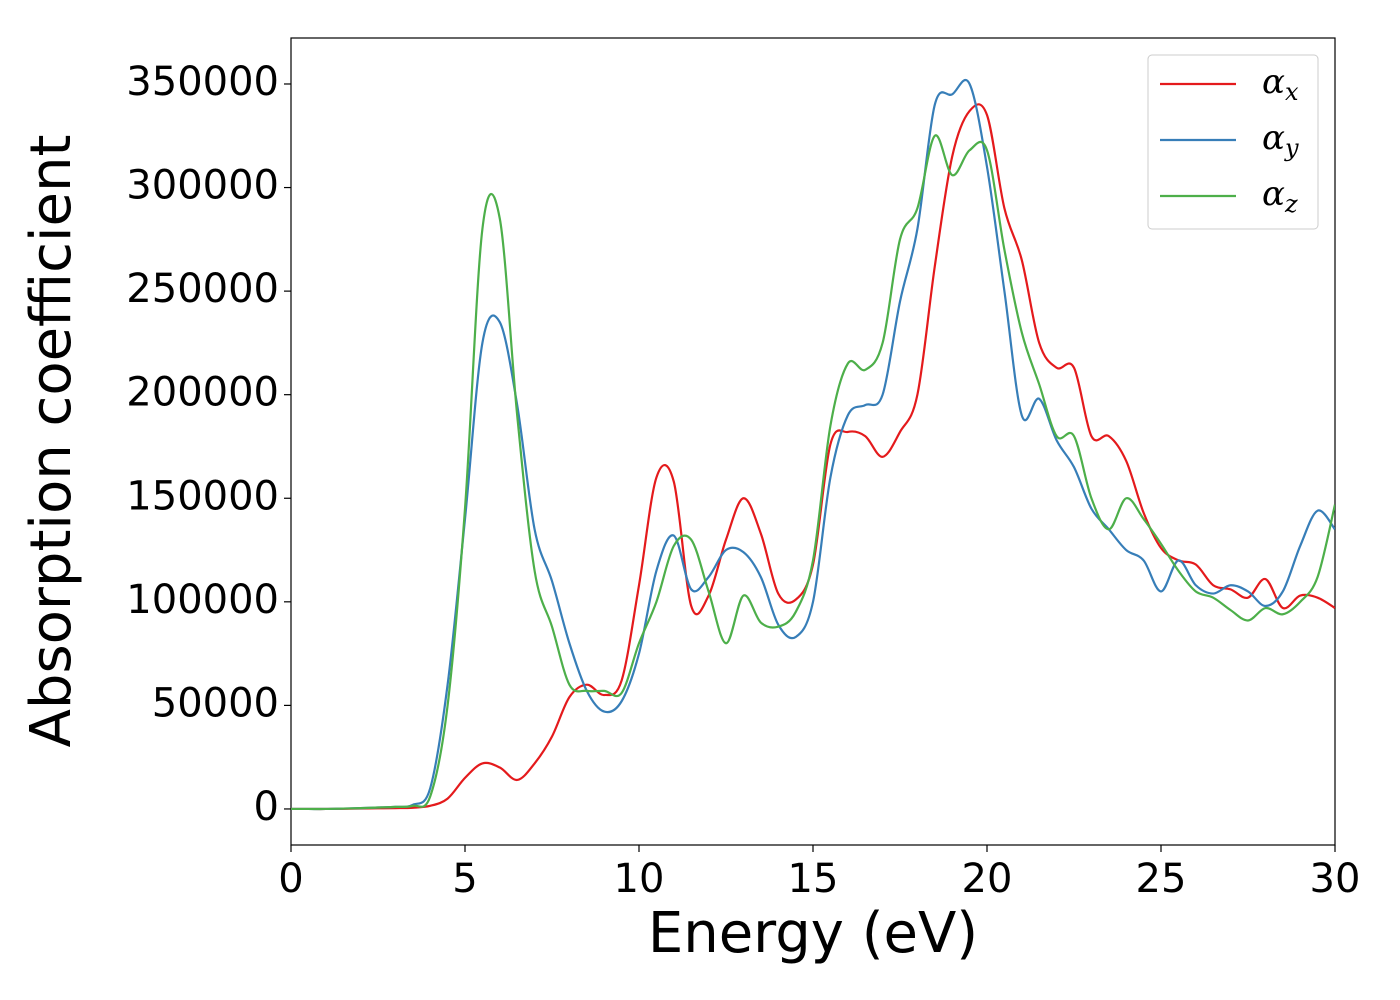 The height and width of the screenshot is (1000, 1400). Describe the element at coordinates (202, 600) in the screenshot. I see `y-tick-label: 100000` at that location.